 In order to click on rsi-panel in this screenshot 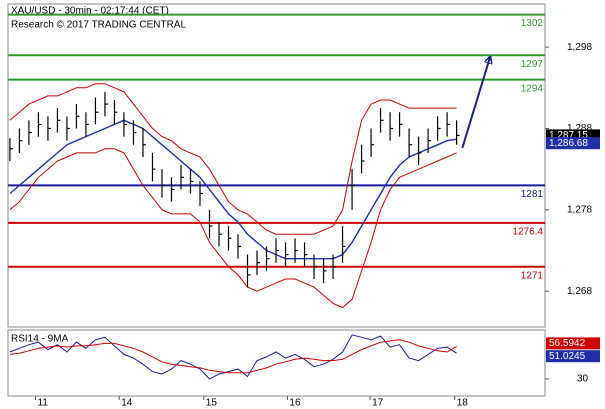, I will do `click(276, 363)`.